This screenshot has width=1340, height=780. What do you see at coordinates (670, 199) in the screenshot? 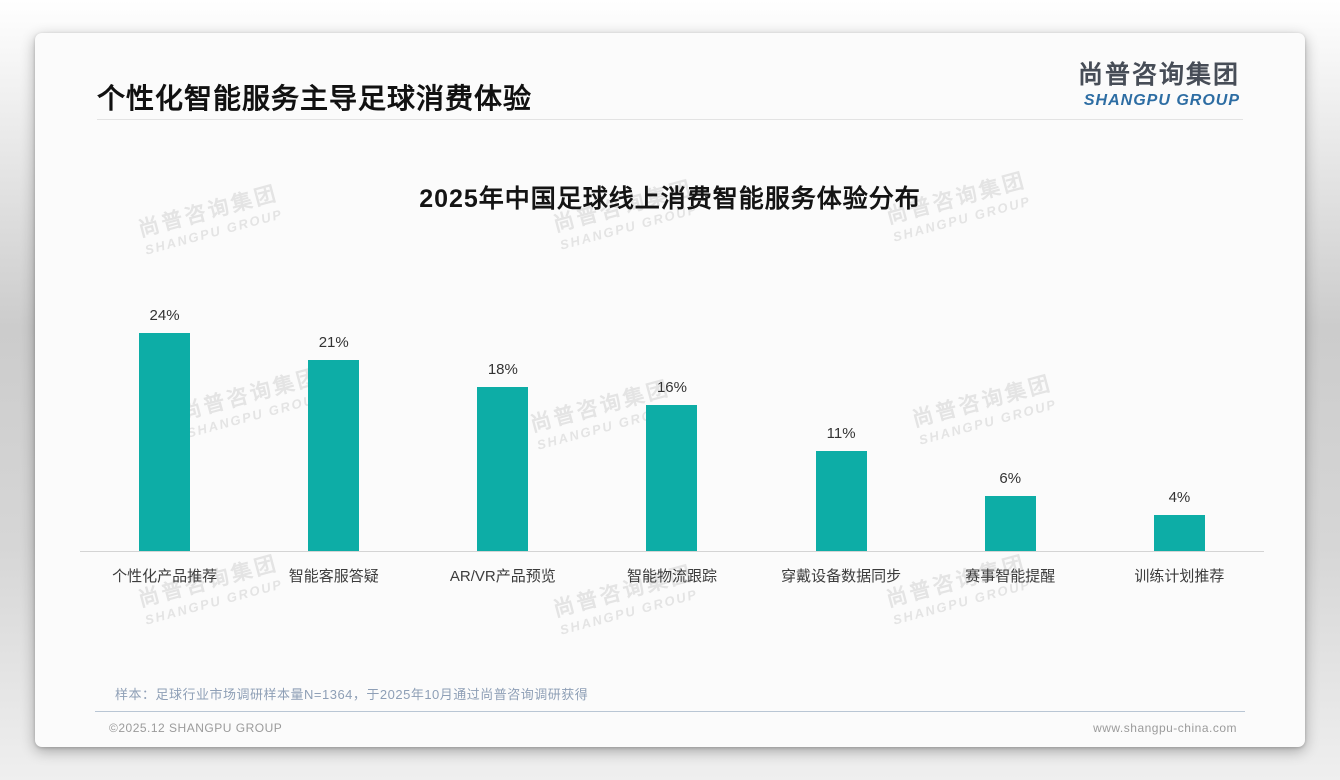
I see `chart-title: 2025年中国足球线上消费智能服务体验分布` at bounding box center [670, 199].